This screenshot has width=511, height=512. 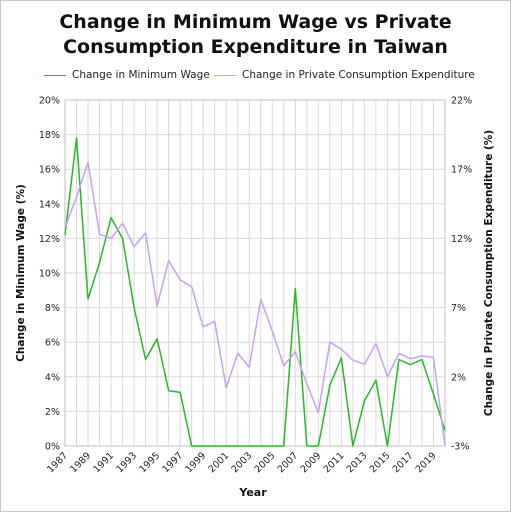 I want to click on x-tick-label: 2017, so click(x=403, y=462).